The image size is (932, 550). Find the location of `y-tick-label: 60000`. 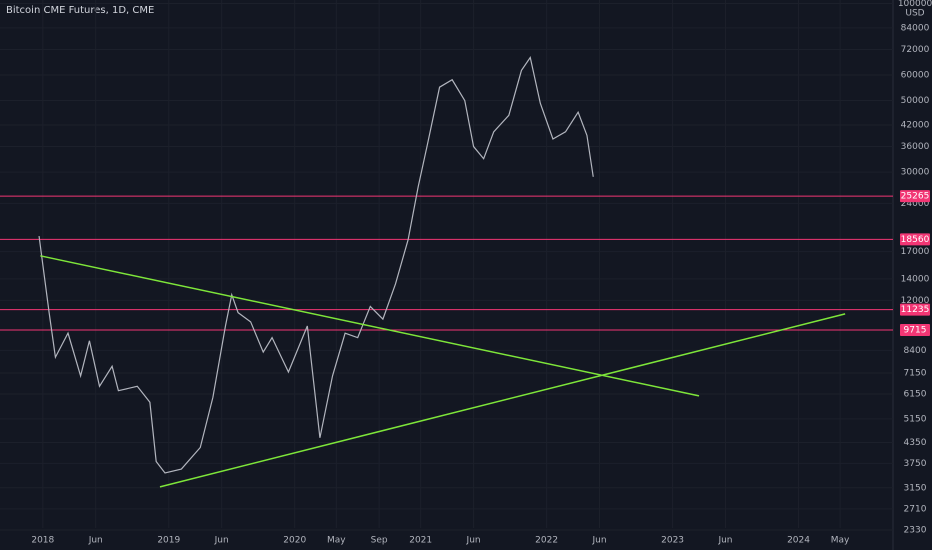

y-tick-label: 60000 is located at coordinates (915, 76).